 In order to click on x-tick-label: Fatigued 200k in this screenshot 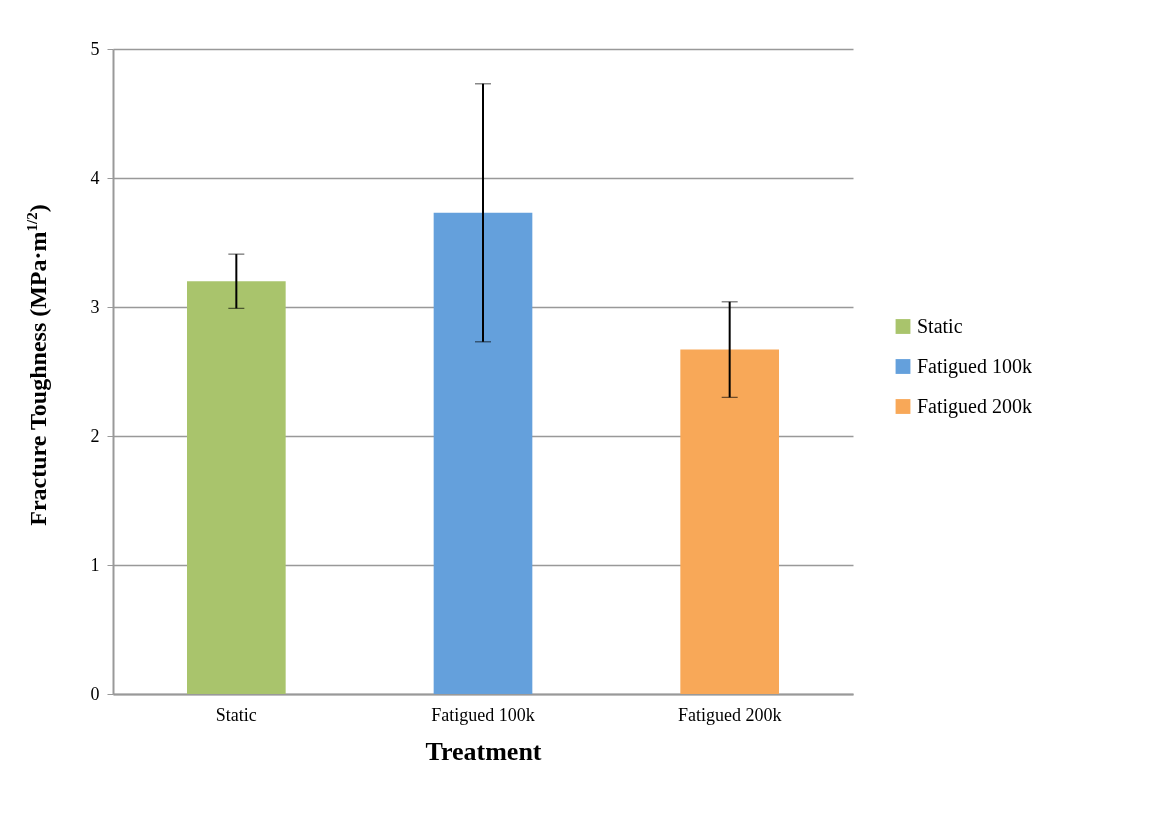, I will do `click(729, 714)`.